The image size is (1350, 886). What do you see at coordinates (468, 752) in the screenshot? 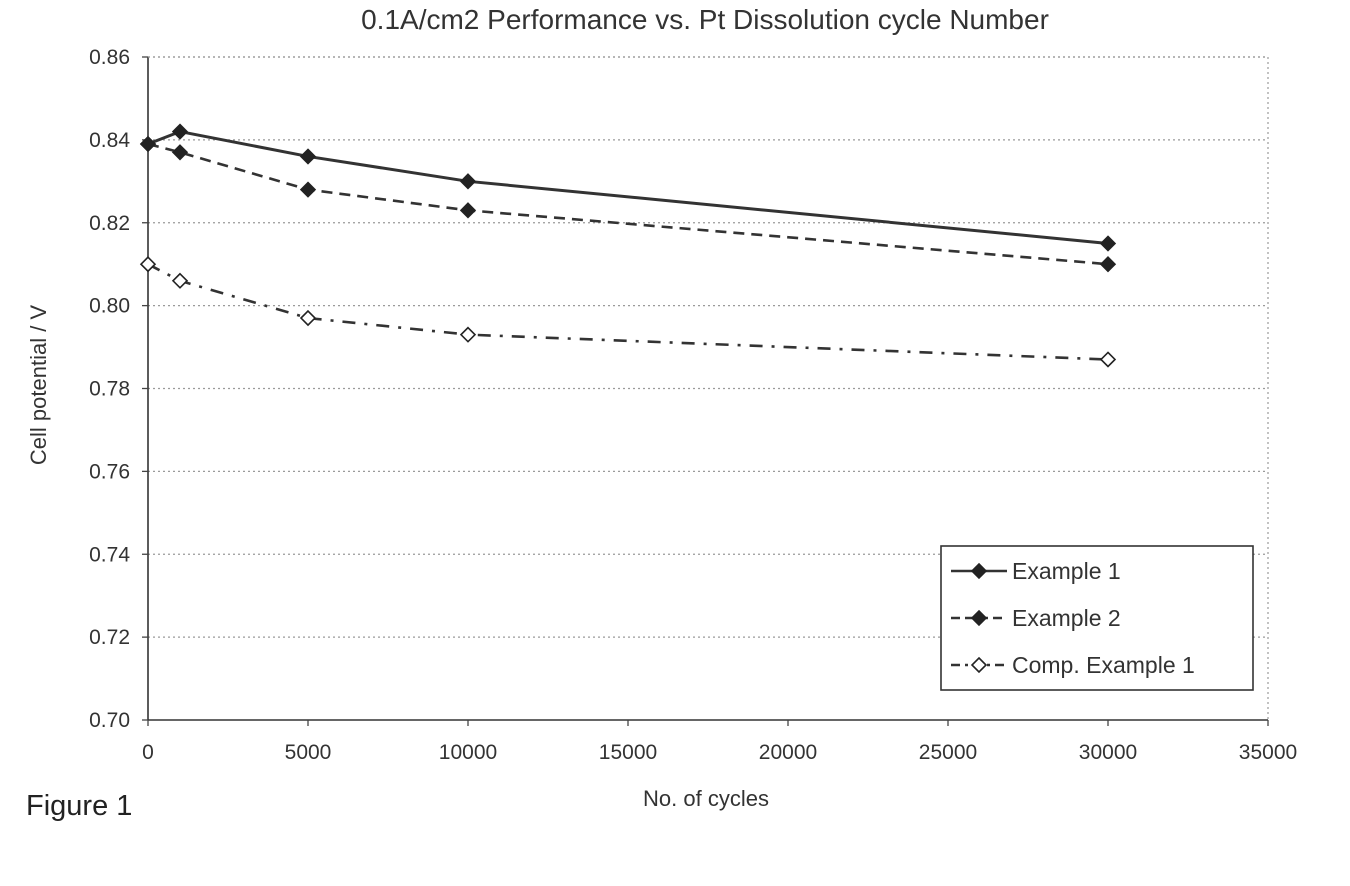
I see `x-tick-label: 10000` at bounding box center [468, 752].